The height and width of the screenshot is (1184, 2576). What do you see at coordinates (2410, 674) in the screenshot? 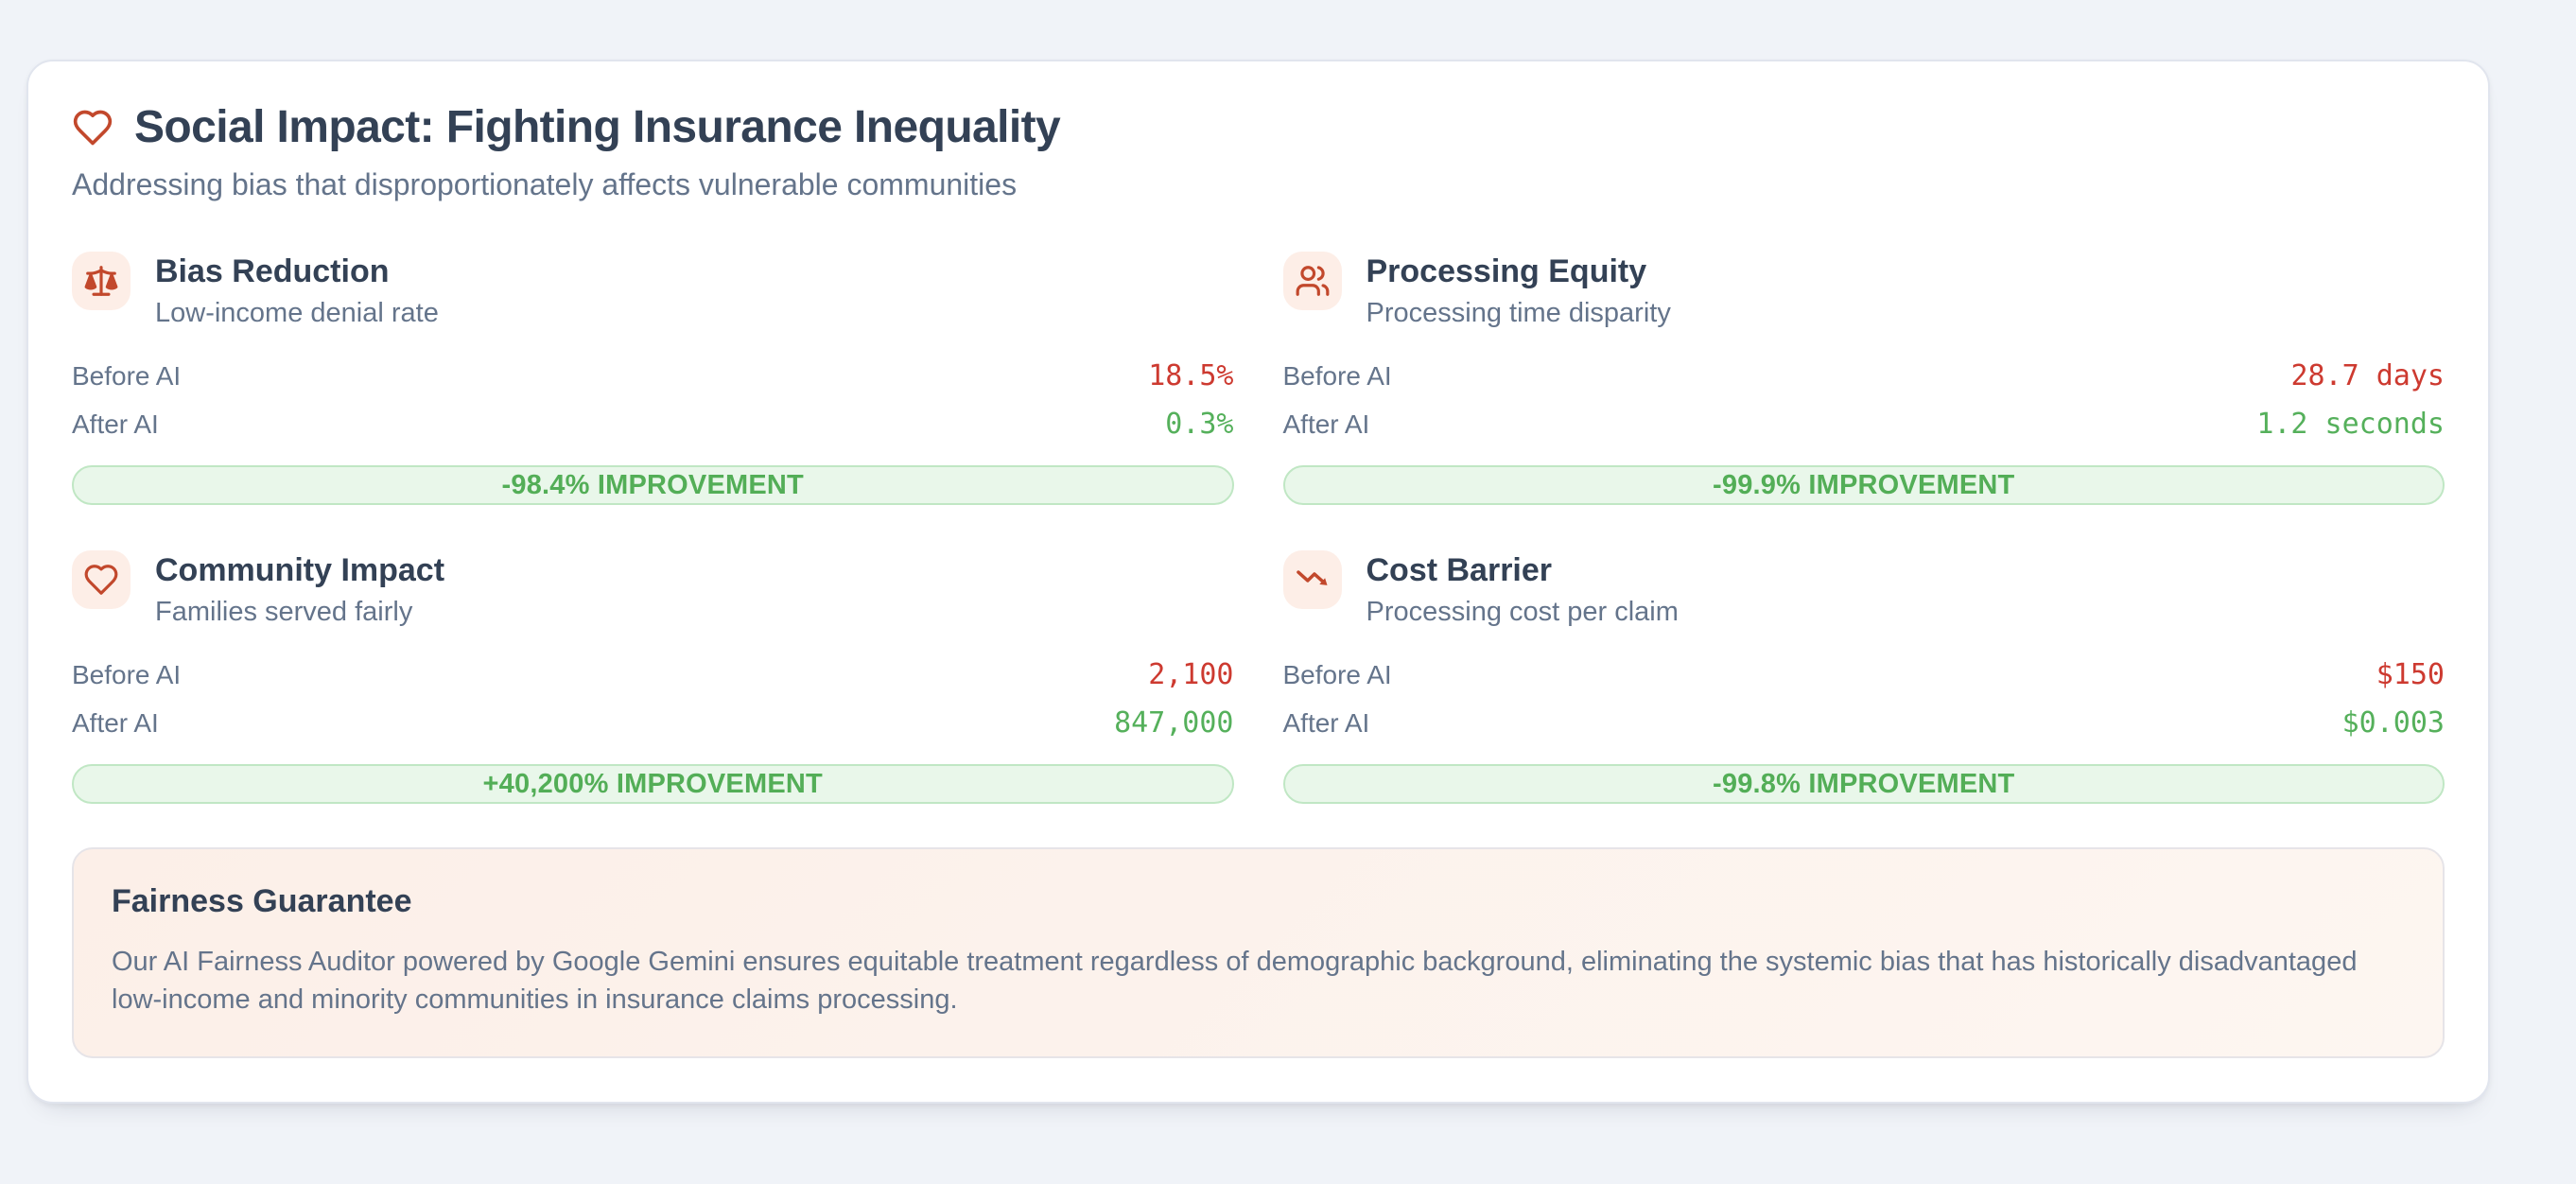
I see `before-value: $150` at bounding box center [2410, 674].